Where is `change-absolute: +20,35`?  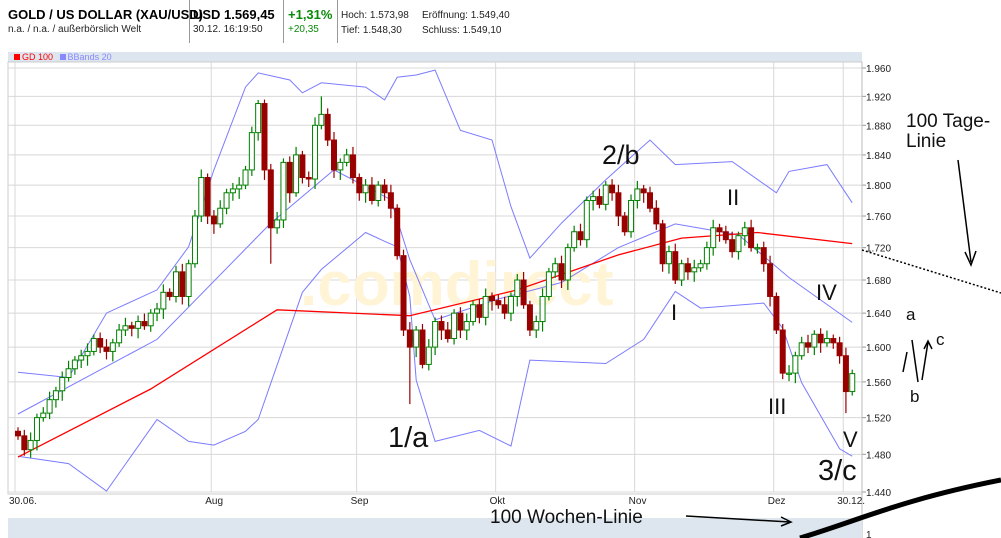 change-absolute: +20,35 is located at coordinates (303, 29).